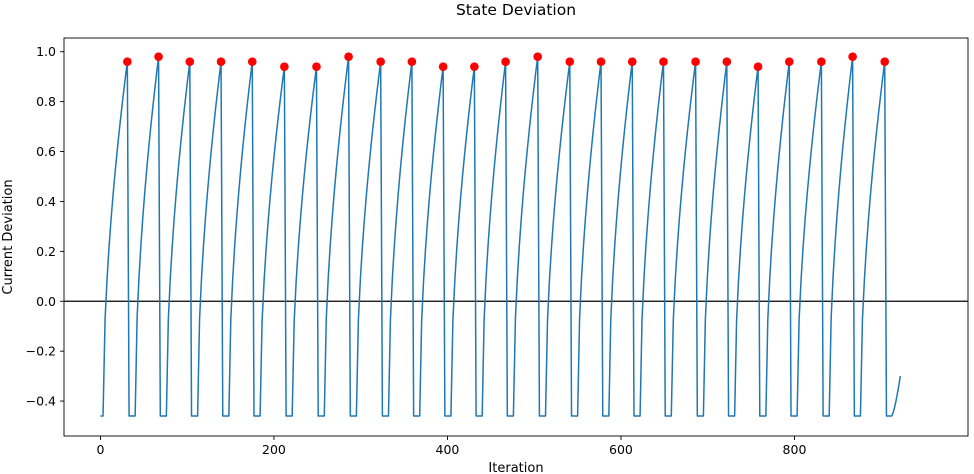  What do you see at coordinates (41, 401) in the screenshot?
I see `y-tick-label-0: −0.4` at bounding box center [41, 401].